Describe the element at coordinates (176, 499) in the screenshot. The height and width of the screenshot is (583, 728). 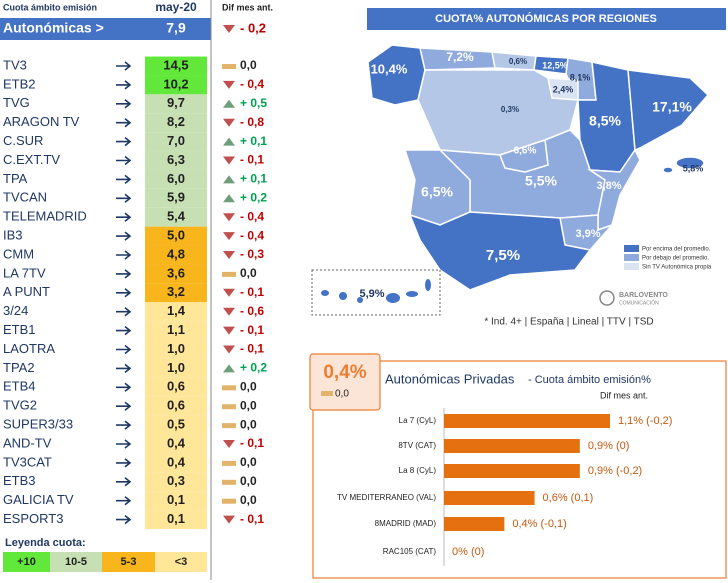
I see `share: 0,1` at that location.